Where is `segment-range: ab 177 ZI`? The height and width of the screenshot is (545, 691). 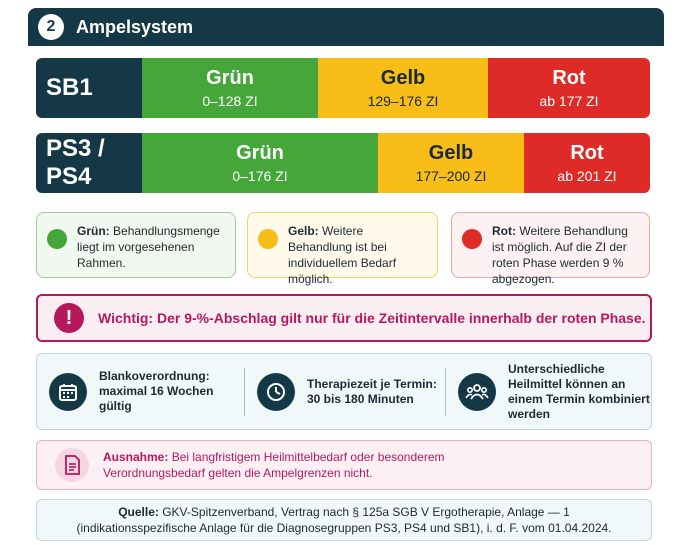 segment-range: ab 177 ZI is located at coordinates (569, 101).